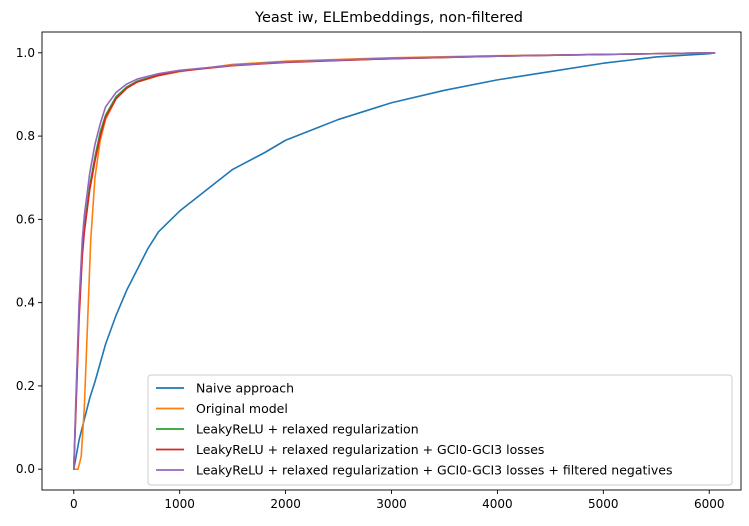 The width and height of the screenshot is (749, 526). Describe the element at coordinates (497, 504) in the screenshot. I see `x-tick-label: 4000` at that location.